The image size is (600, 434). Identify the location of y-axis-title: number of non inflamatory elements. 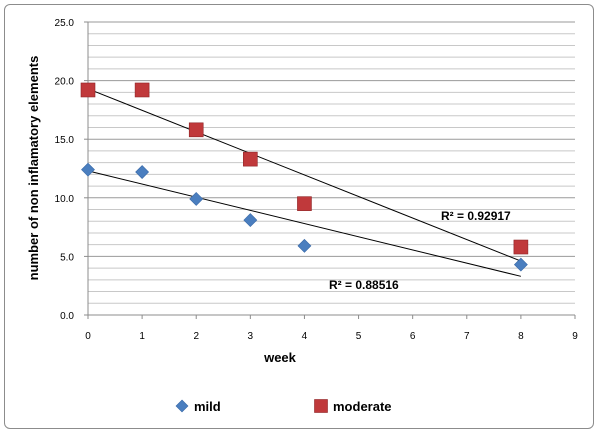
(33, 168).